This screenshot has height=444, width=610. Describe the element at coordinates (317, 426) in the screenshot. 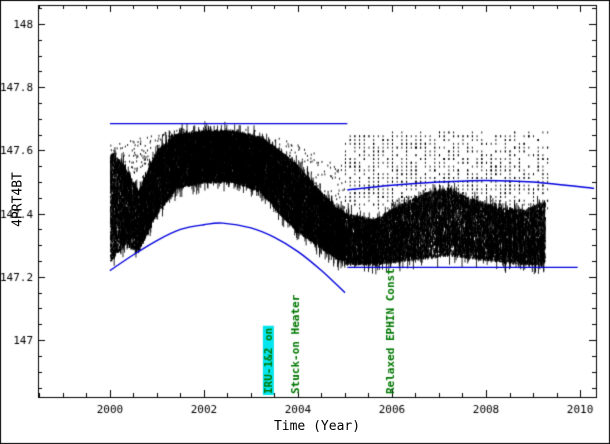

I see `x-axis-label: Time (Year)` at that location.